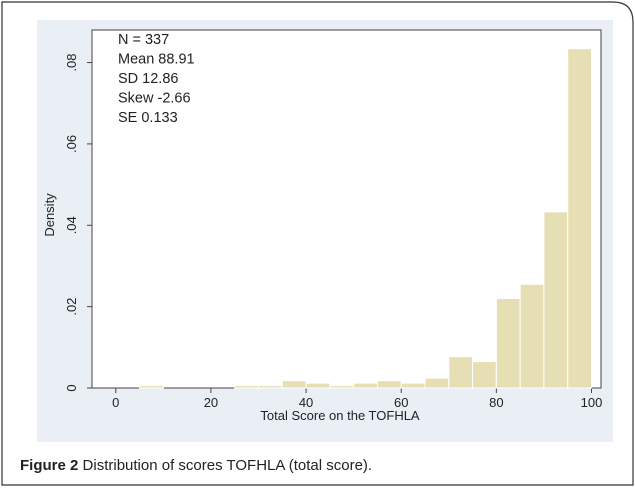 This screenshot has width=635, height=492. I want to click on y-tick-label: .08, so click(71, 63).